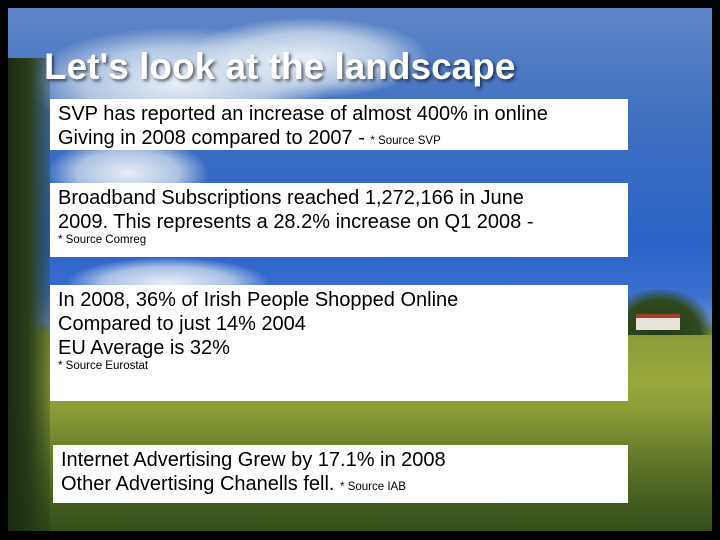 The height and width of the screenshot is (540, 720). What do you see at coordinates (308, 58) in the screenshot?
I see `cloud` at bounding box center [308, 58].